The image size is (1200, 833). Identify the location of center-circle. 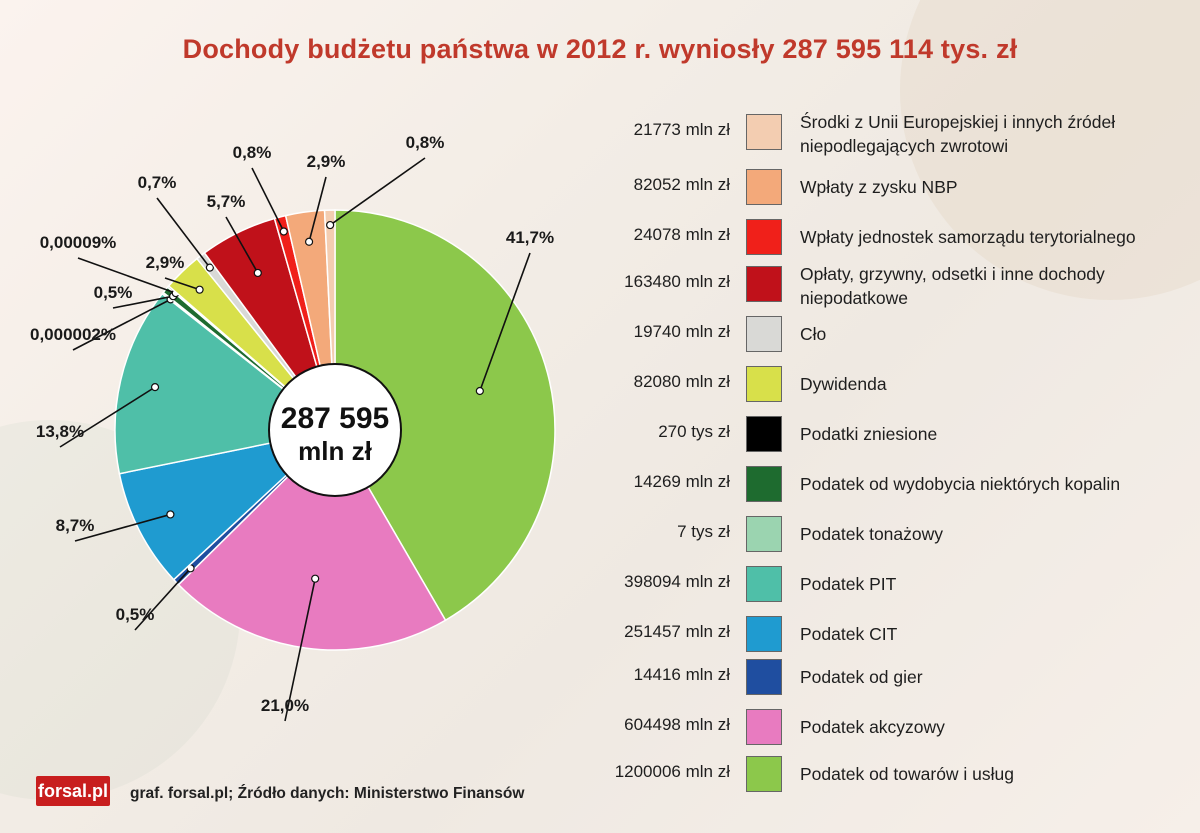
(335, 430).